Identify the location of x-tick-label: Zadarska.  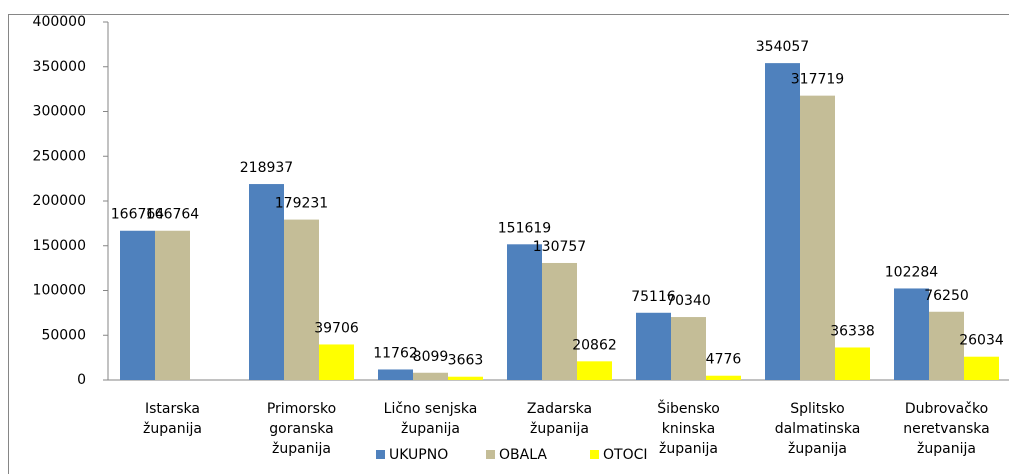
(559, 409).